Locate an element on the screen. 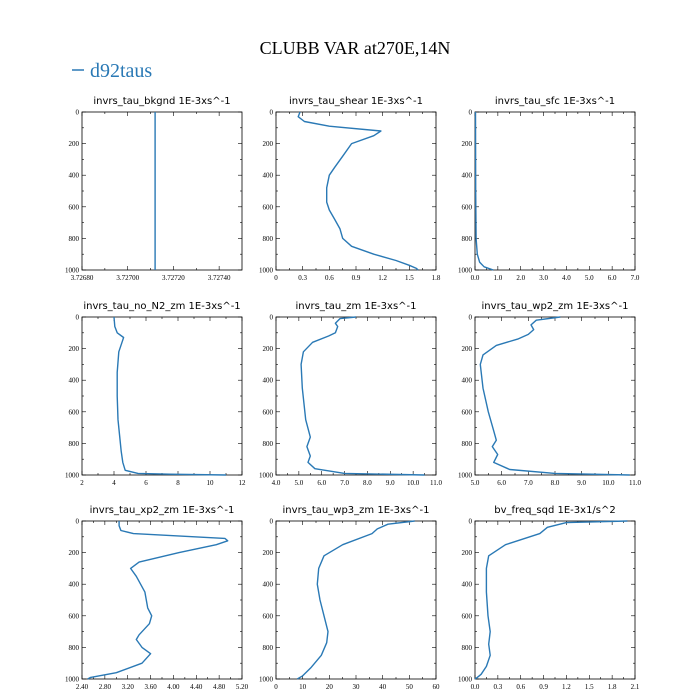  x-tick-label: 3.72720 is located at coordinates (173, 278).